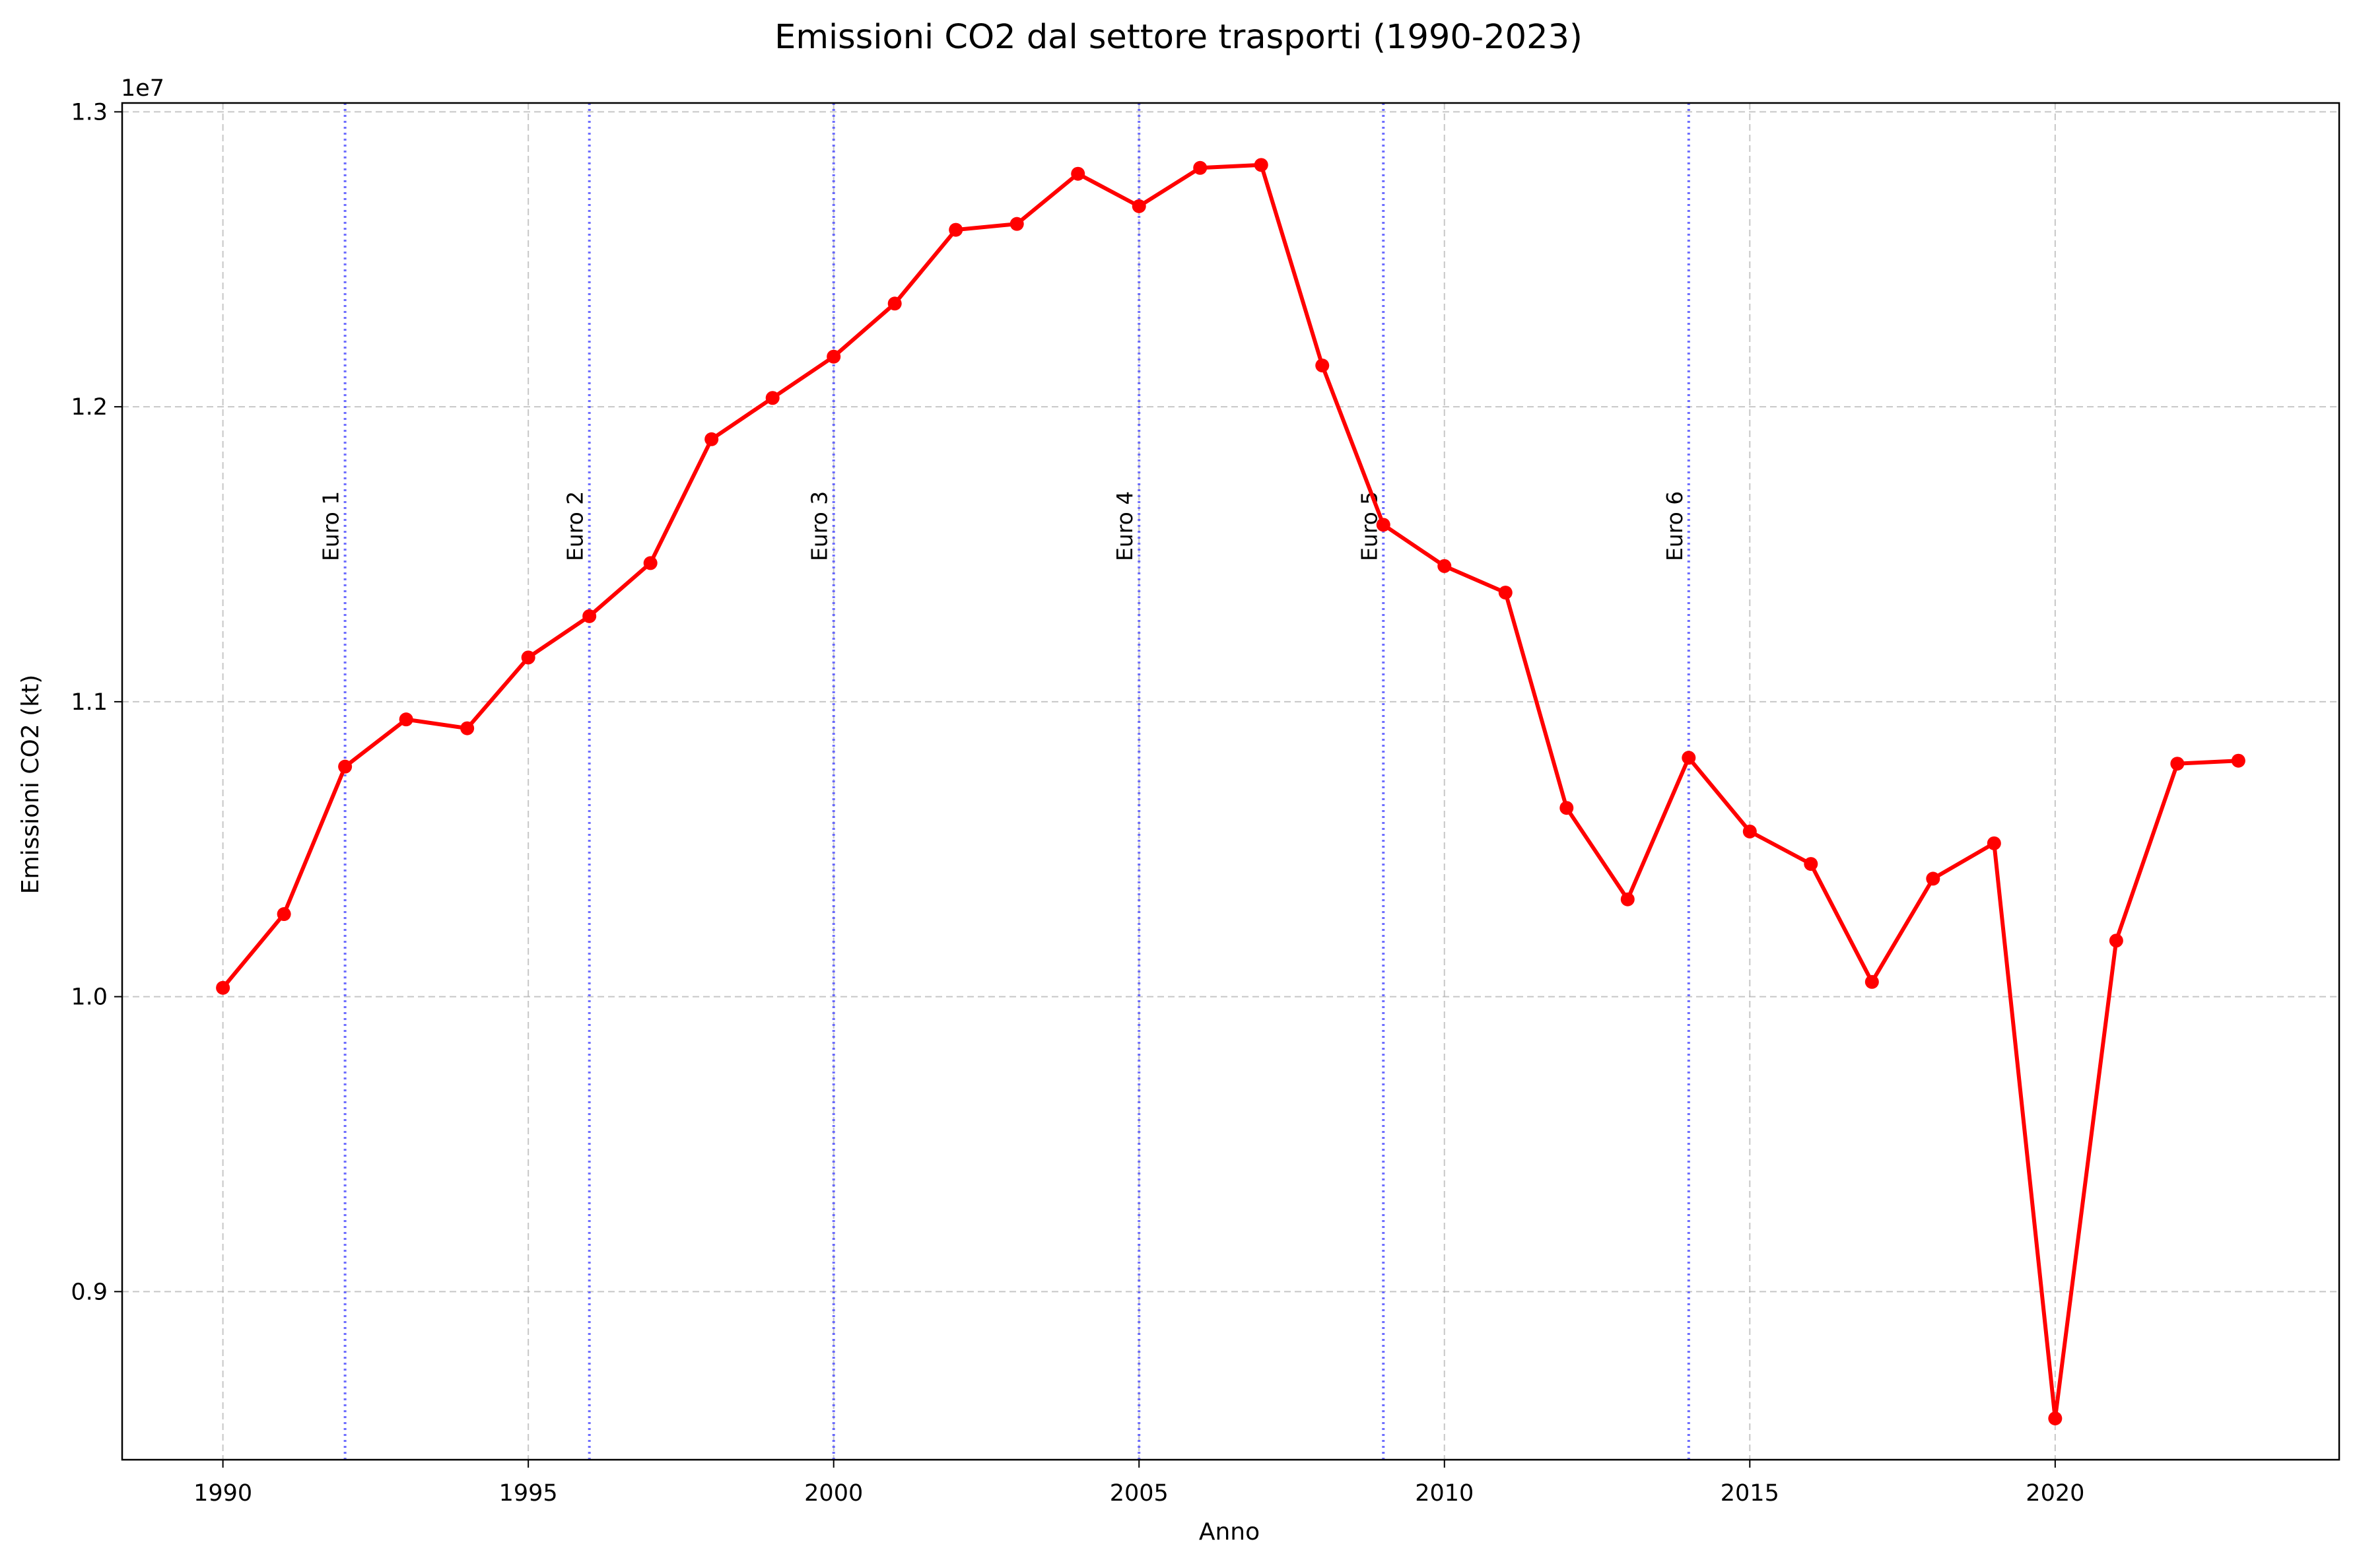 This screenshot has height=1568, width=2357. Describe the element at coordinates (89, 112) in the screenshot. I see `y-tick-label: 1.3` at that location.